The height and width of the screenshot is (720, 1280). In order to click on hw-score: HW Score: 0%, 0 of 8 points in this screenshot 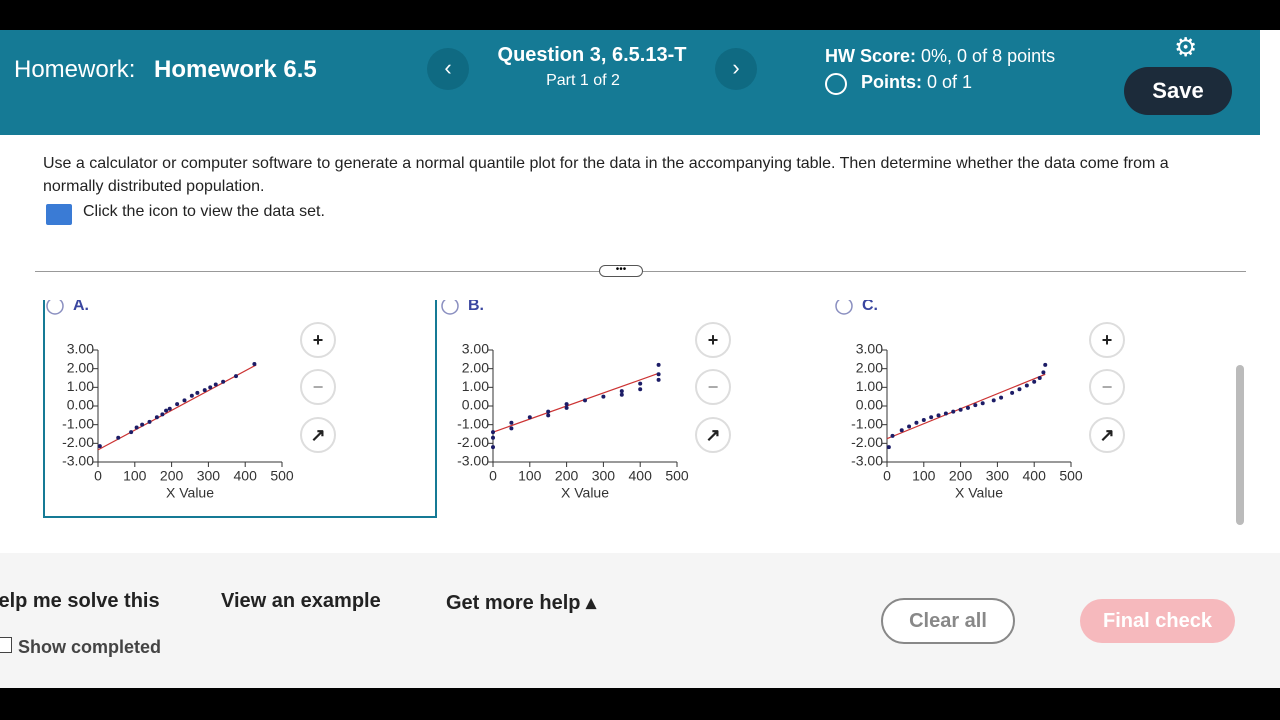, I will do `click(940, 56)`.